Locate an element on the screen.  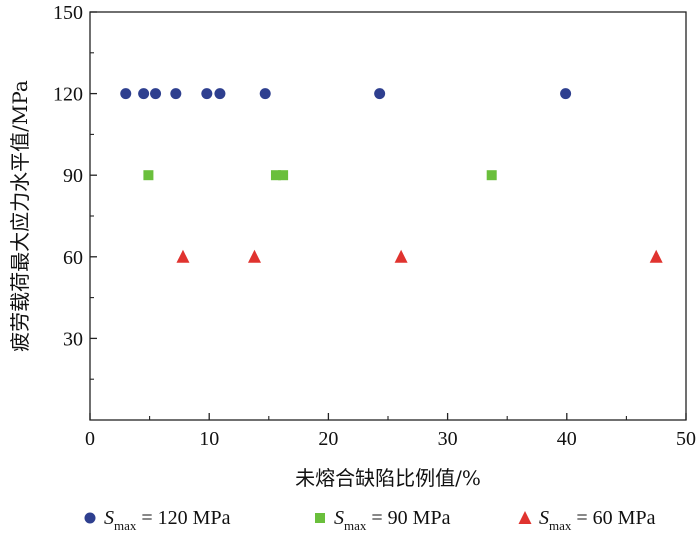
x-tick-label: 50 is located at coordinates (686, 439).